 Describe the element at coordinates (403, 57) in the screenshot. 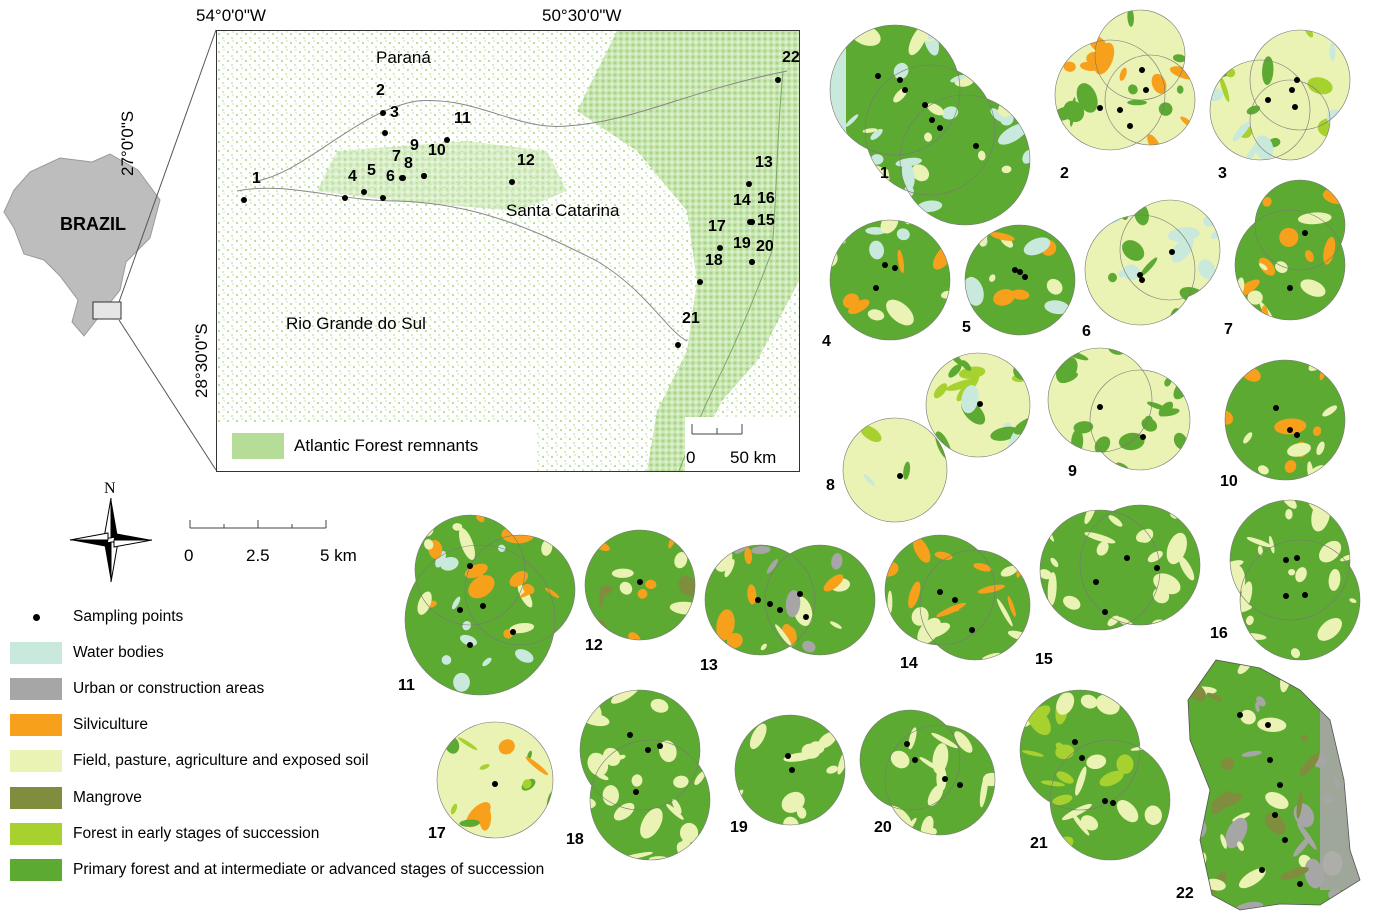

I see `state-label-parana: Paraná` at that location.